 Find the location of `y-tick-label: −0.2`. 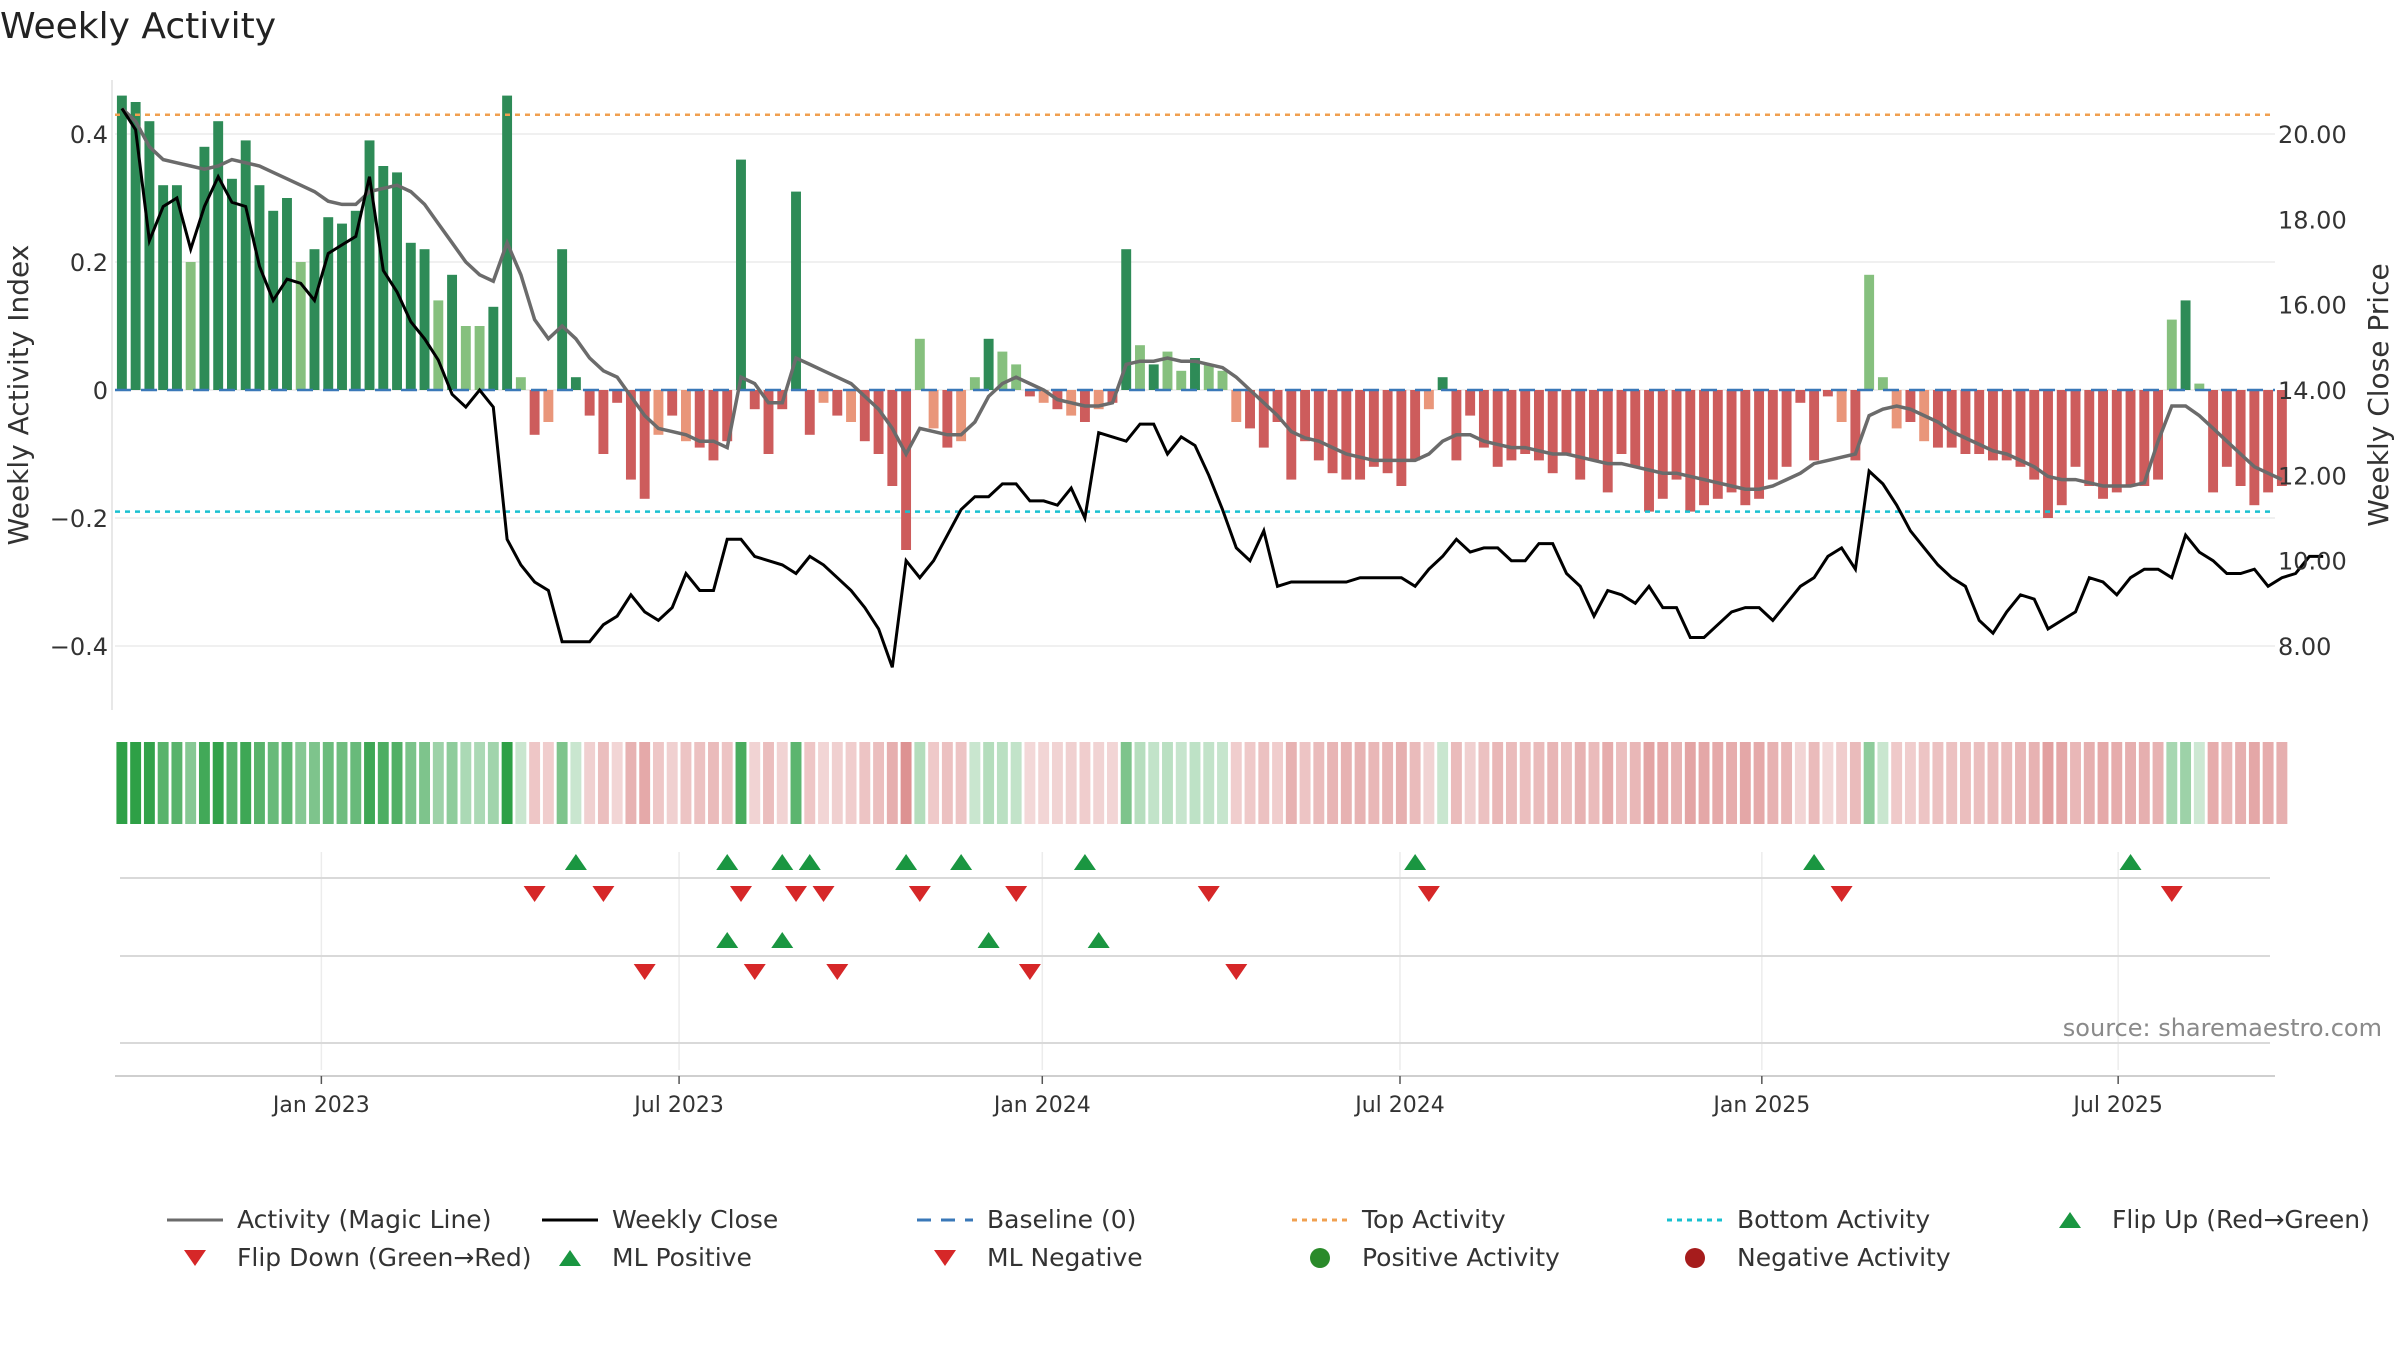

y-tick-label: −0.2 is located at coordinates (79, 519).